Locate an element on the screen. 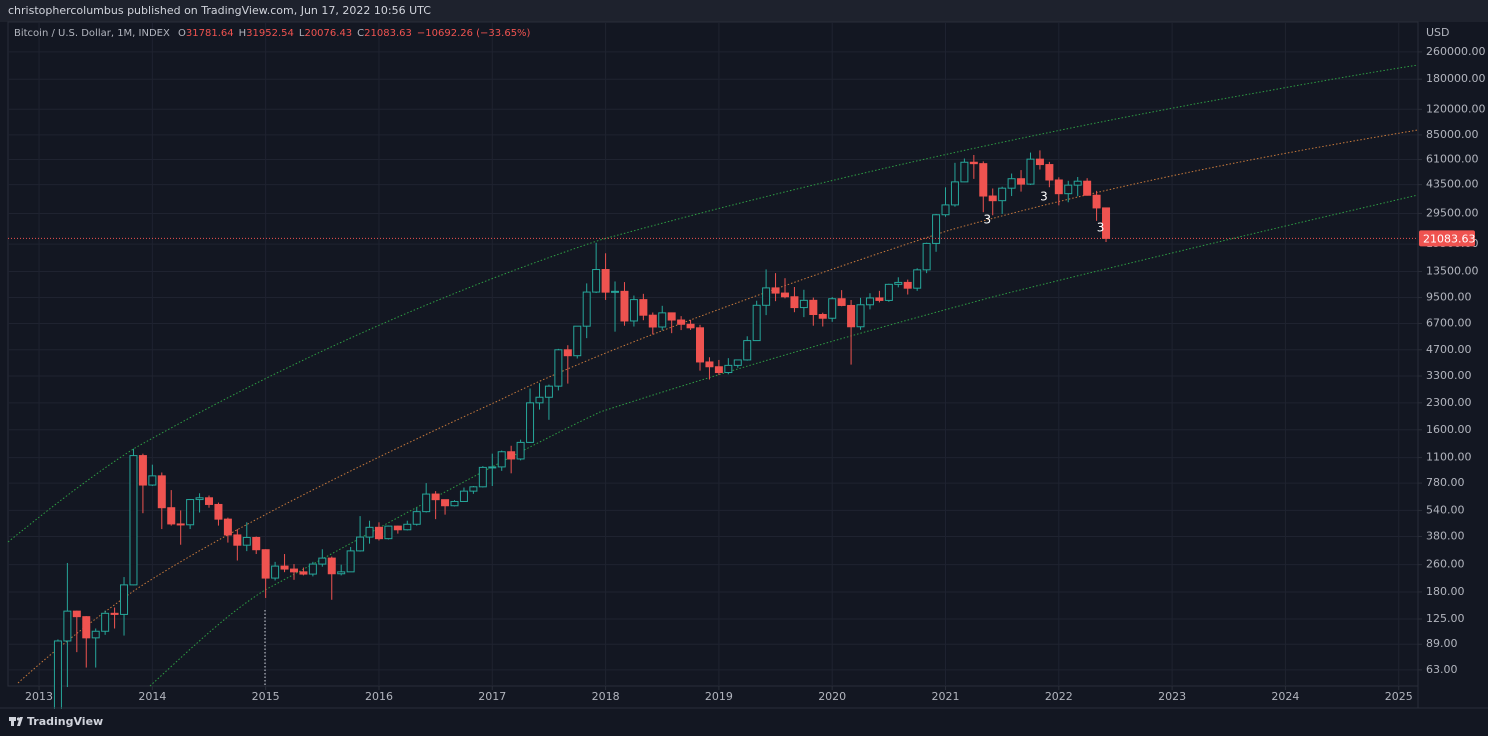 The height and width of the screenshot is (736, 1488). legend-key: O is located at coordinates (182, 33).